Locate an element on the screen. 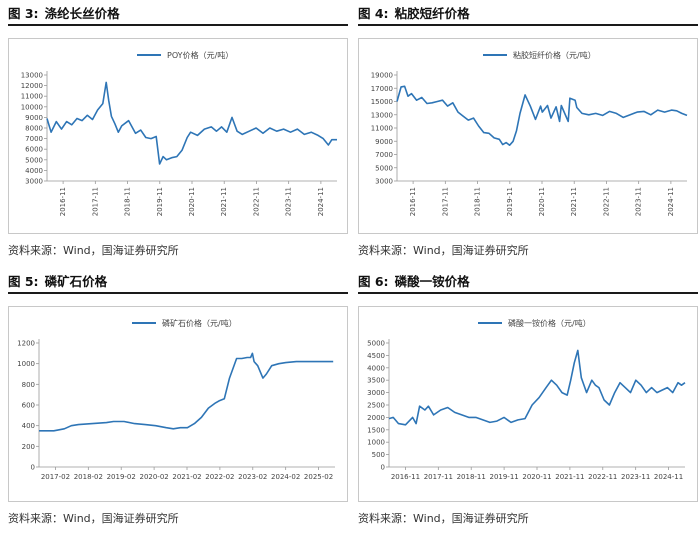  y-tick-label: 400 is located at coordinates (28, 426).